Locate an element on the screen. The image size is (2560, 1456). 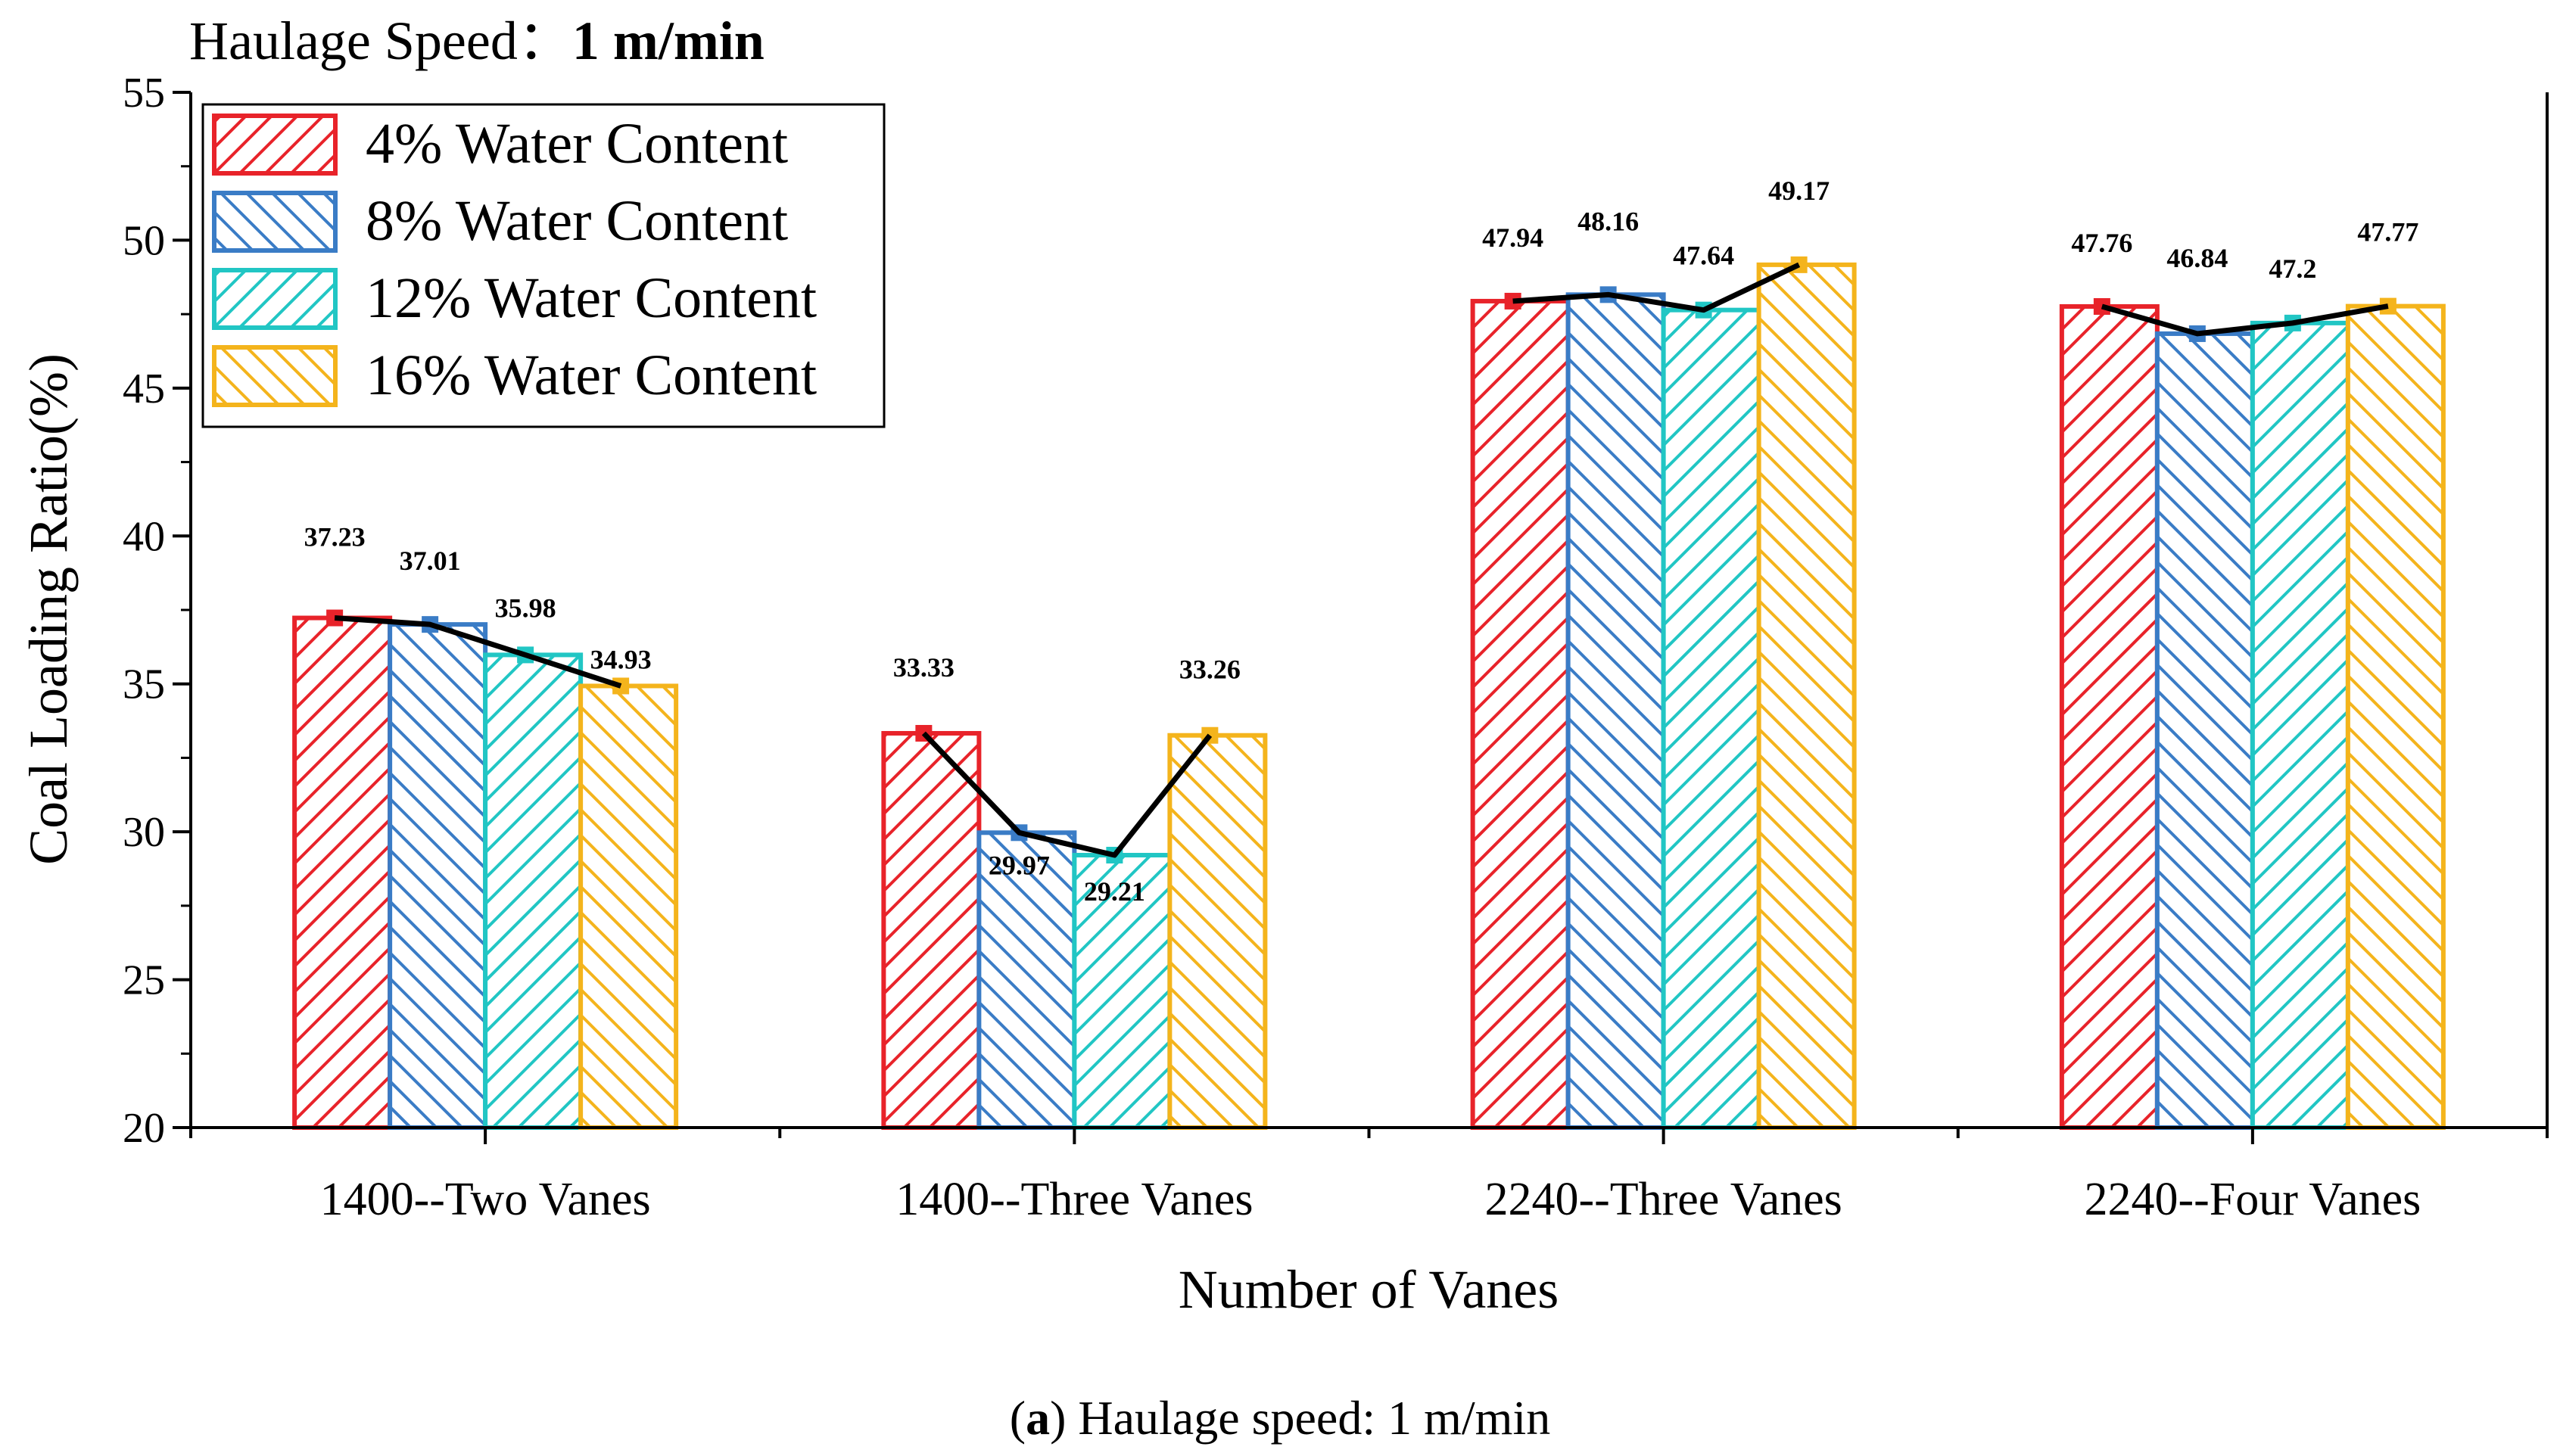
y-tick-label: 45 is located at coordinates (144, 389).